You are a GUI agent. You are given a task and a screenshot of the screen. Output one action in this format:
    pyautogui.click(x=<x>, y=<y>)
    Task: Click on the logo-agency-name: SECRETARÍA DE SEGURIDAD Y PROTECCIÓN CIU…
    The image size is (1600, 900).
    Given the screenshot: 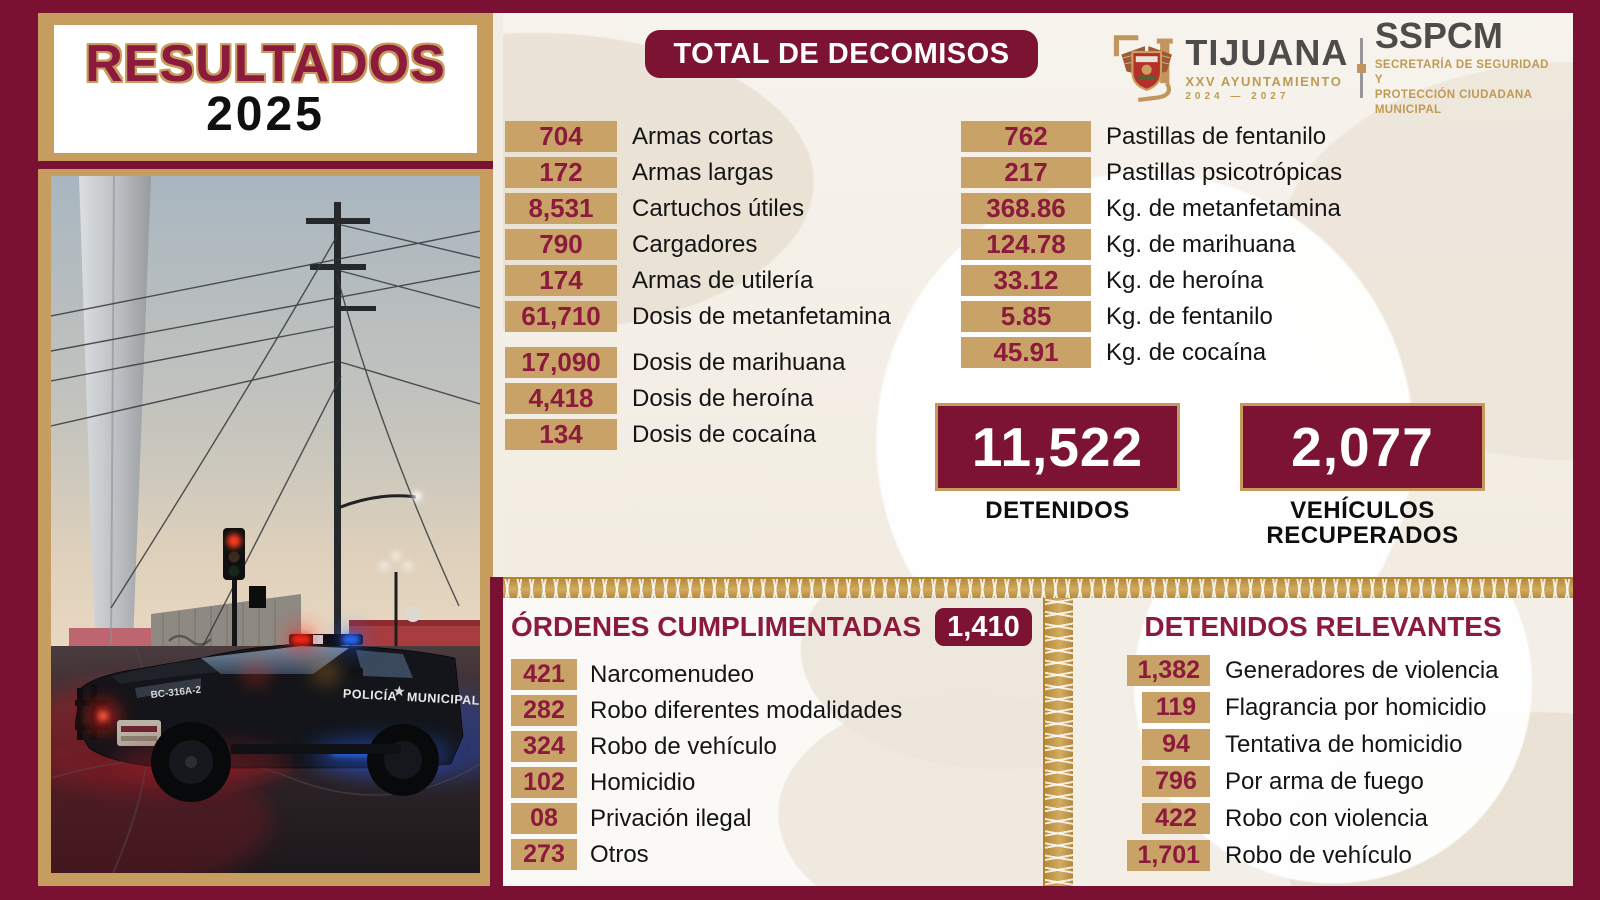 What is the action you would take?
    pyautogui.click(x=1461, y=87)
    